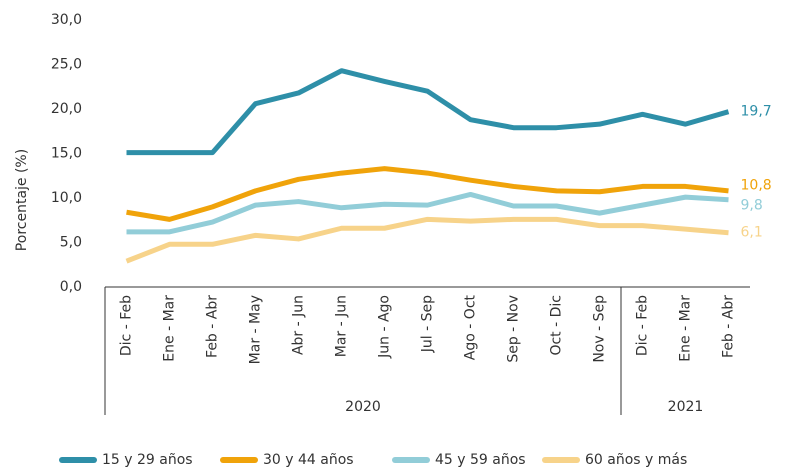  I want to click on y-tick-label: 0,0, so click(71, 287).